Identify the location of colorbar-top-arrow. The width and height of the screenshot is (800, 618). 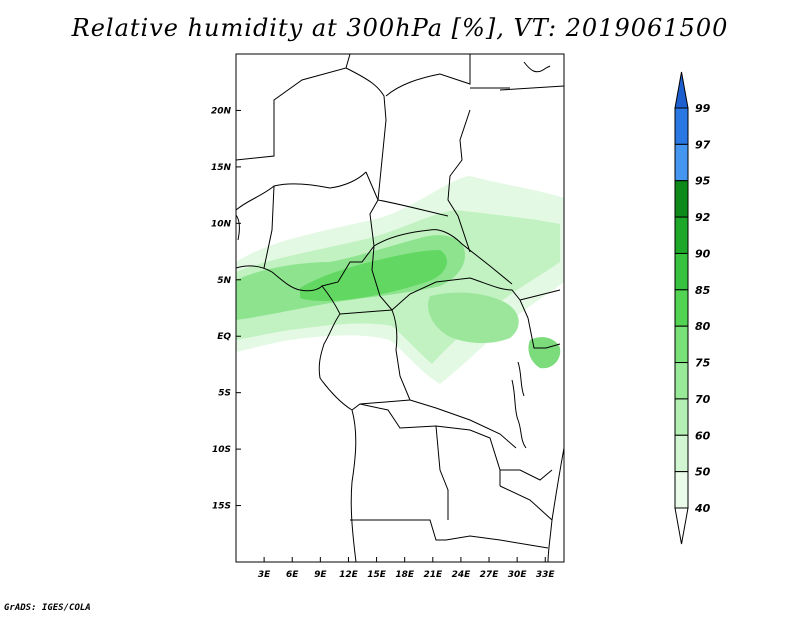
(681, 90).